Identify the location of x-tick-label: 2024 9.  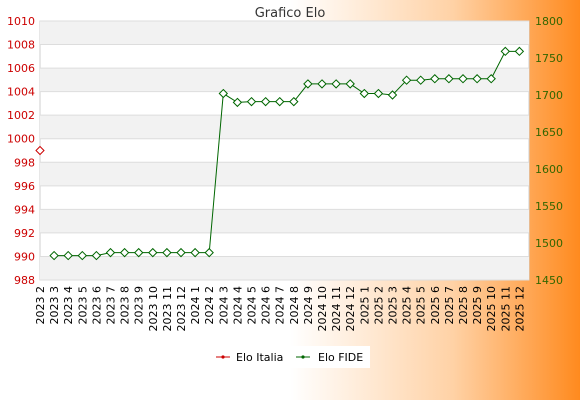
(308, 305).